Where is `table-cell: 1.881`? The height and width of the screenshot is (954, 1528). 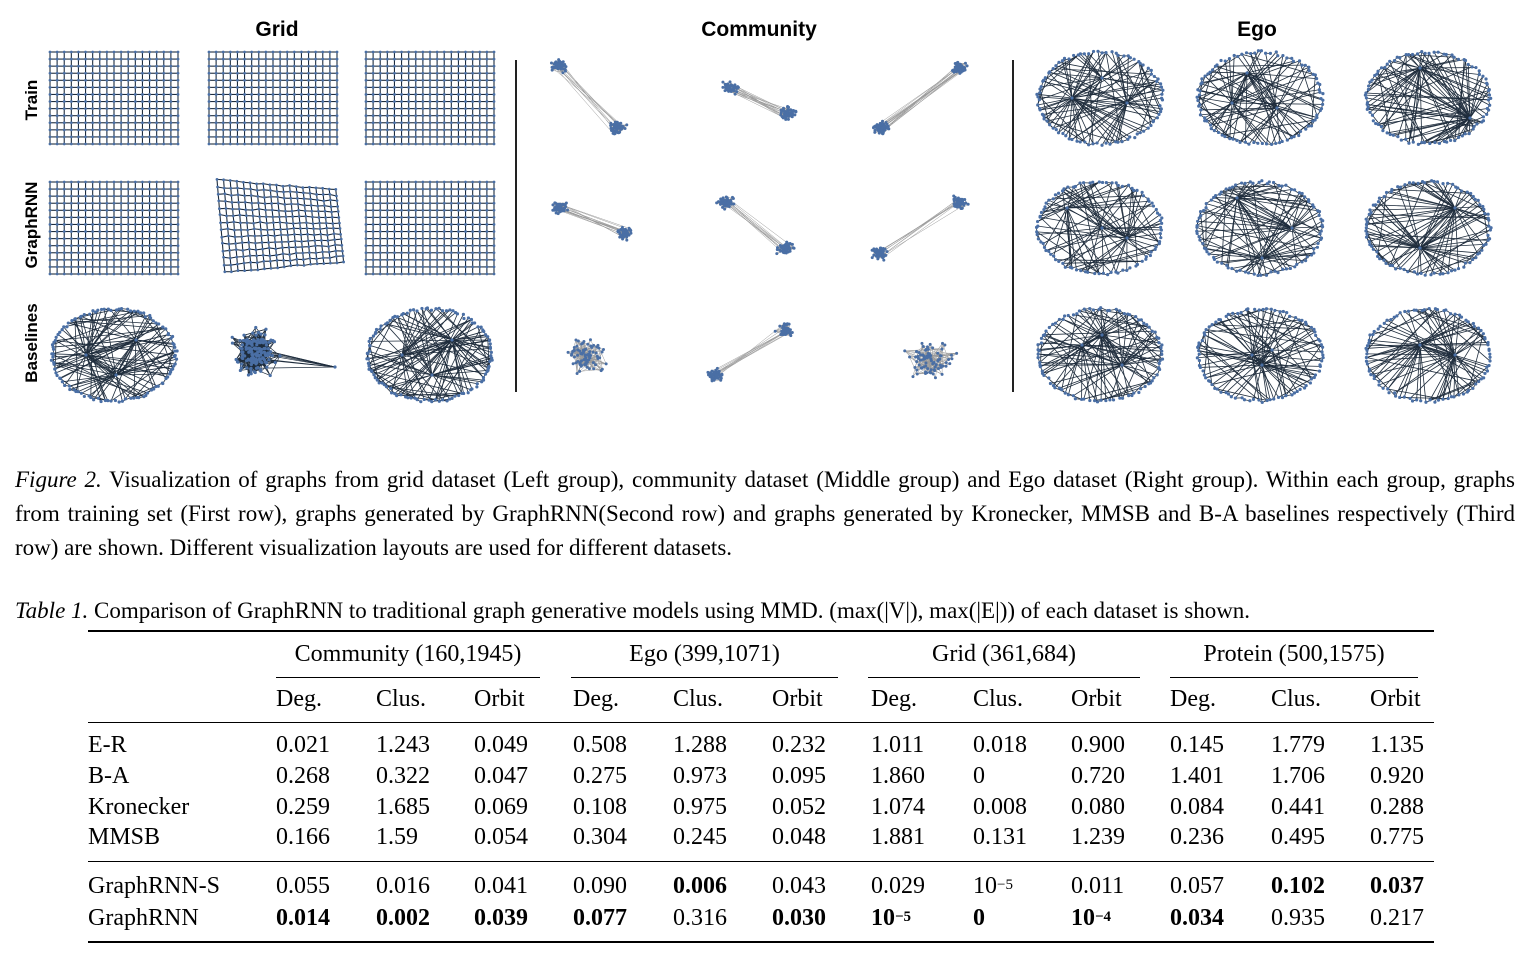
table-cell: 1.881 is located at coordinates (898, 837).